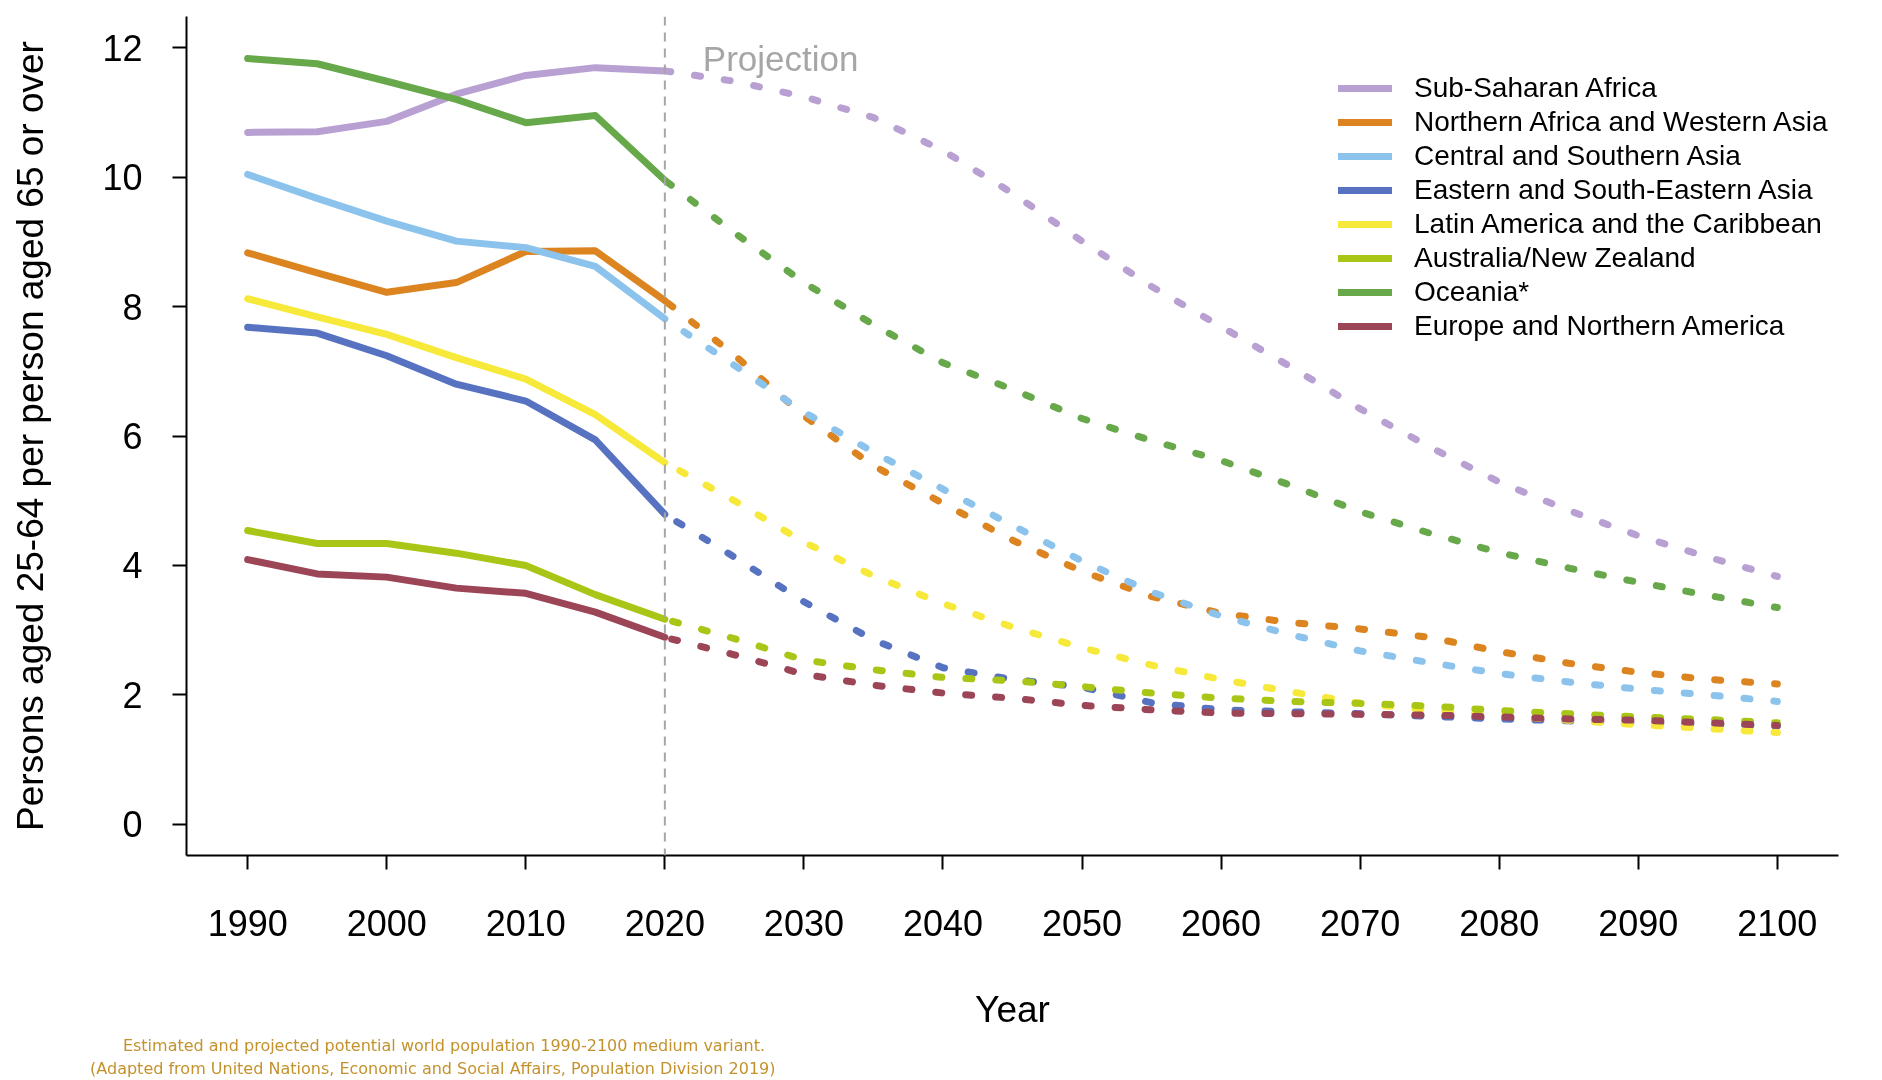  Describe the element at coordinates (780, 58) in the screenshot. I see `ref-line-label: Projection` at that location.